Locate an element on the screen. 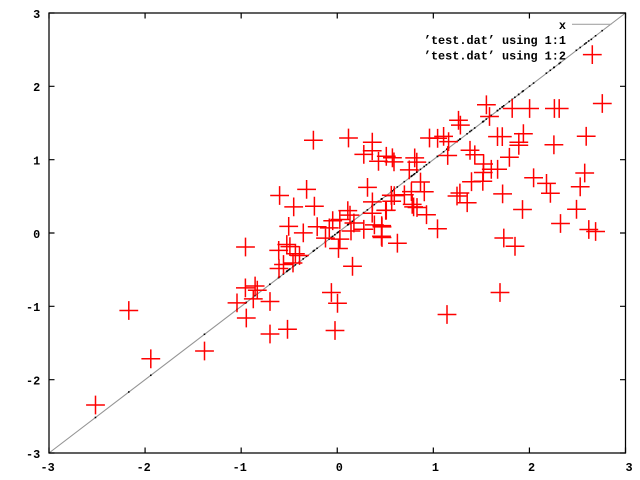 The width and height of the screenshot is (640, 480). svg-text: x is located at coordinates (562, 26).